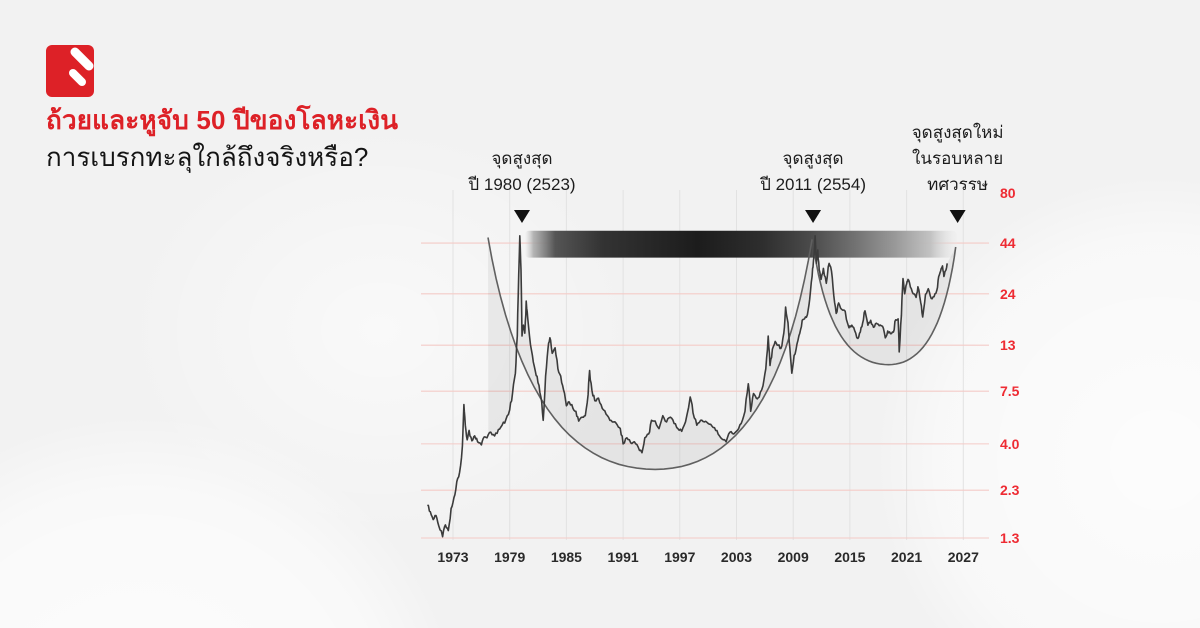 This screenshot has width=1200, height=628. I want to click on y-tick-80: 80, so click(1008, 193).